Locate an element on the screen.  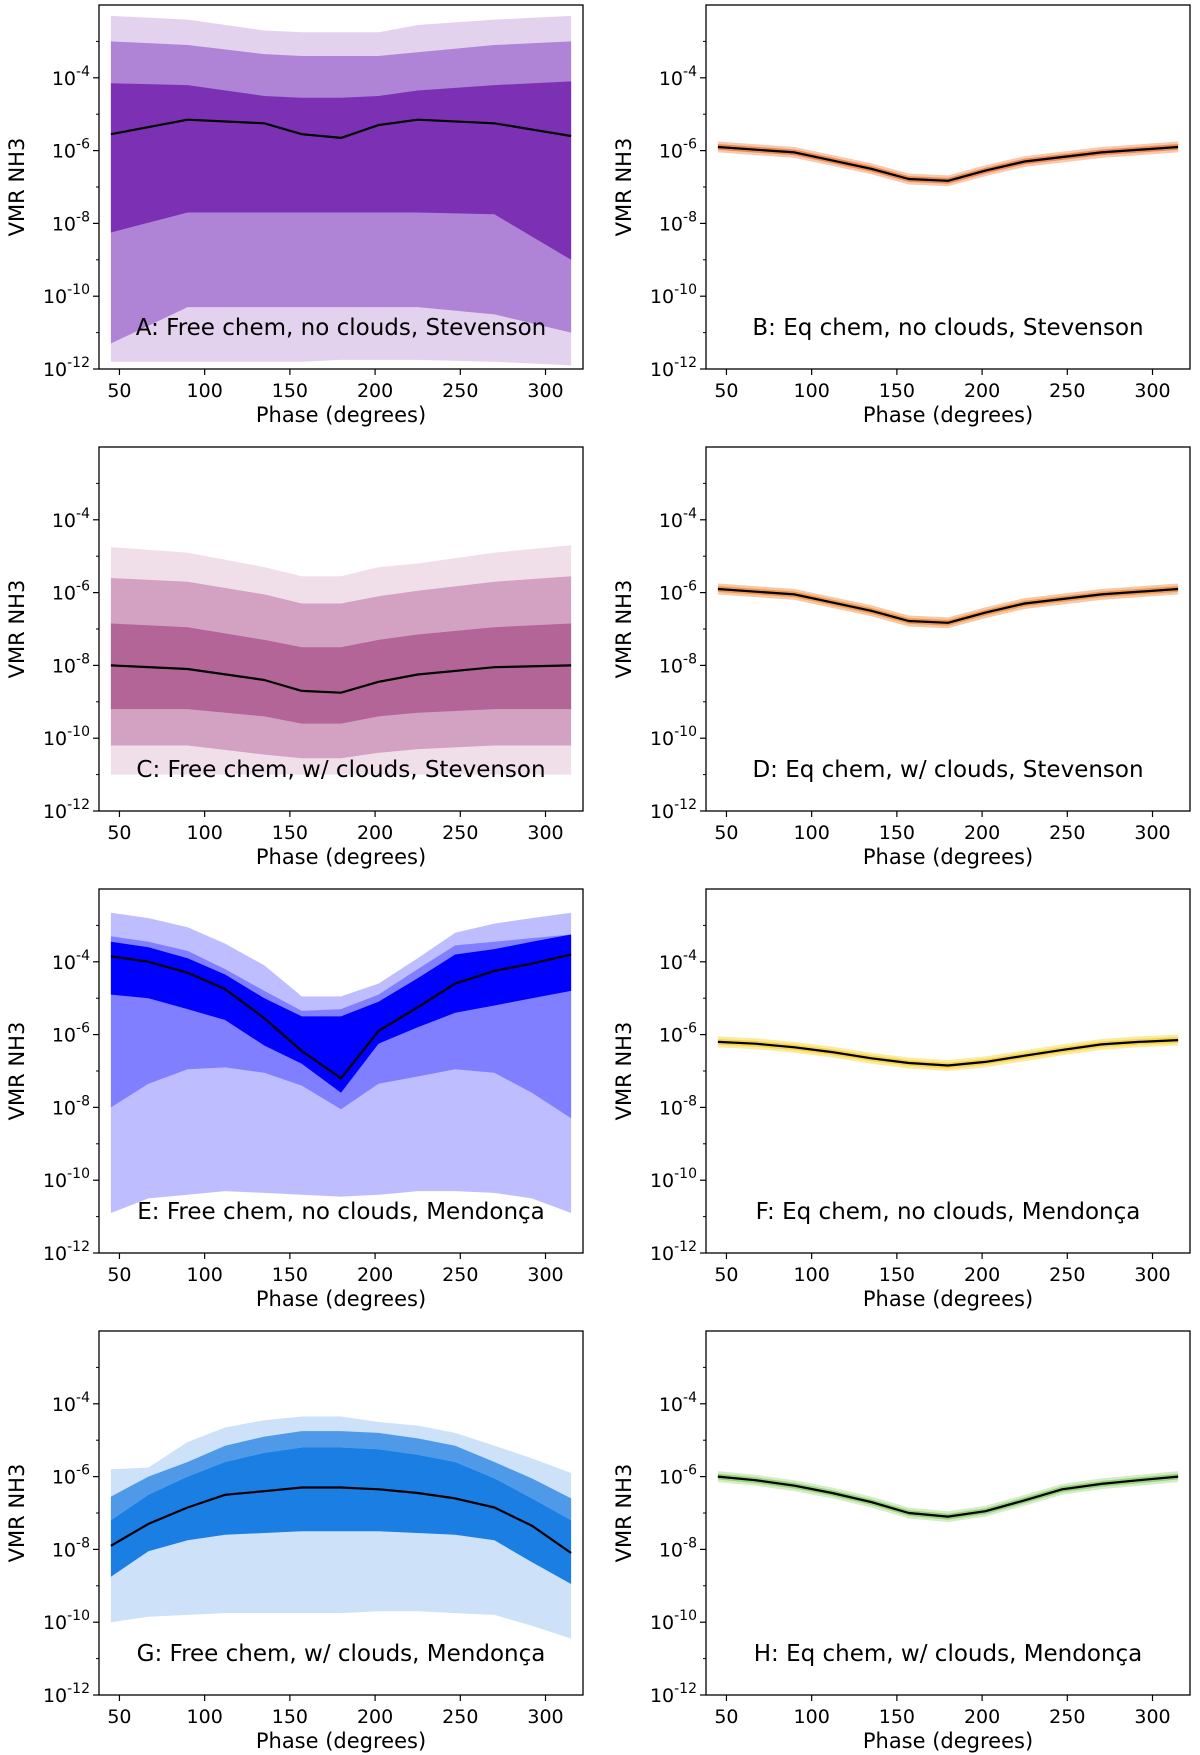
panel-label: D: Eq chem, w/ clouds, Stevenson is located at coordinates (947, 770).